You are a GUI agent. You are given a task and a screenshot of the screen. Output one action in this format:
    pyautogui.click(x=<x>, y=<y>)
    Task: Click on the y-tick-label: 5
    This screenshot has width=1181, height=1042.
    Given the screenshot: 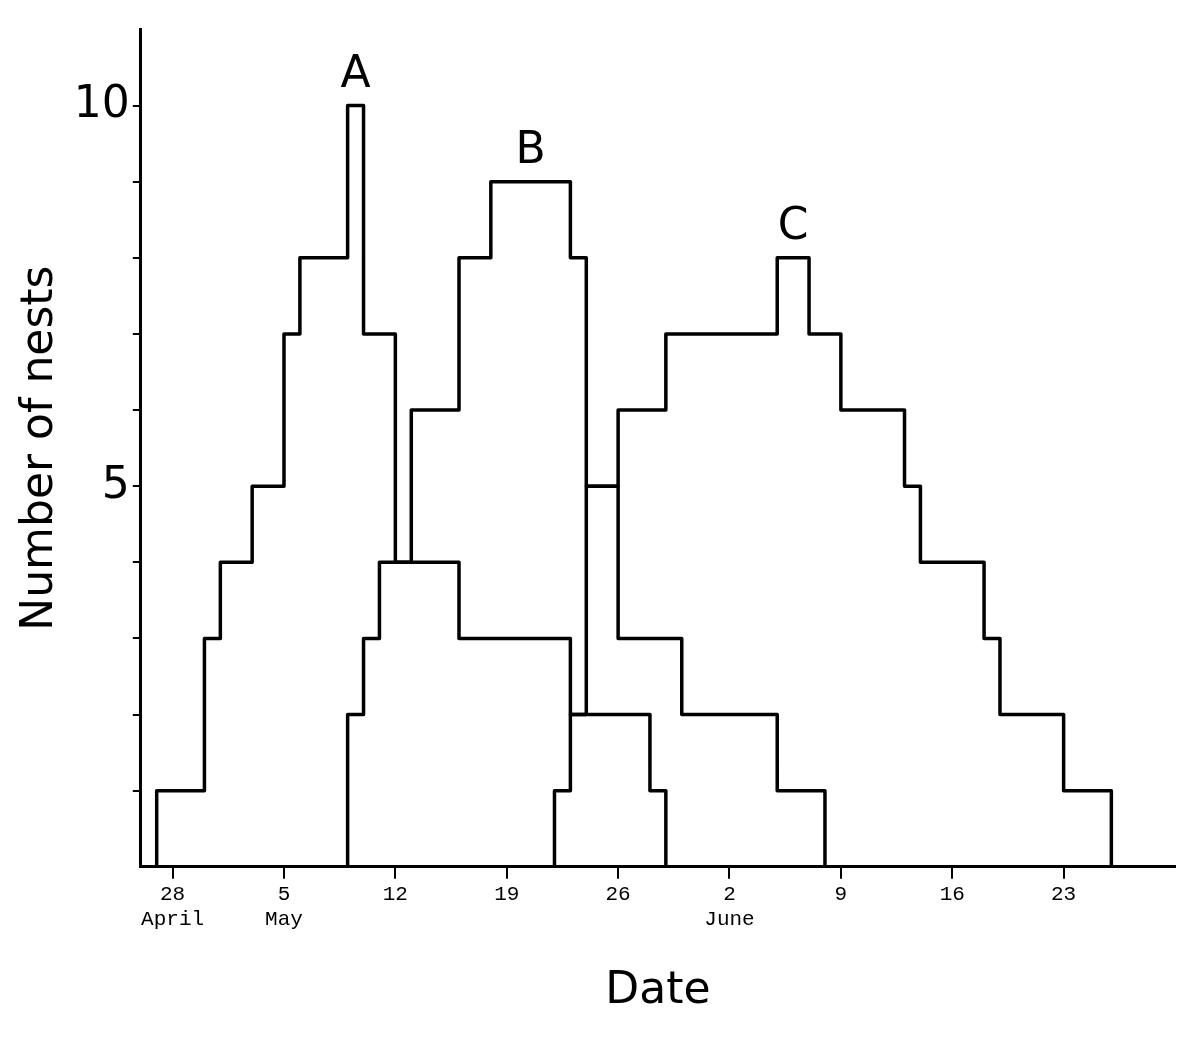 What is the action you would take?
    pyautogui.click(x=115, y=482)
    